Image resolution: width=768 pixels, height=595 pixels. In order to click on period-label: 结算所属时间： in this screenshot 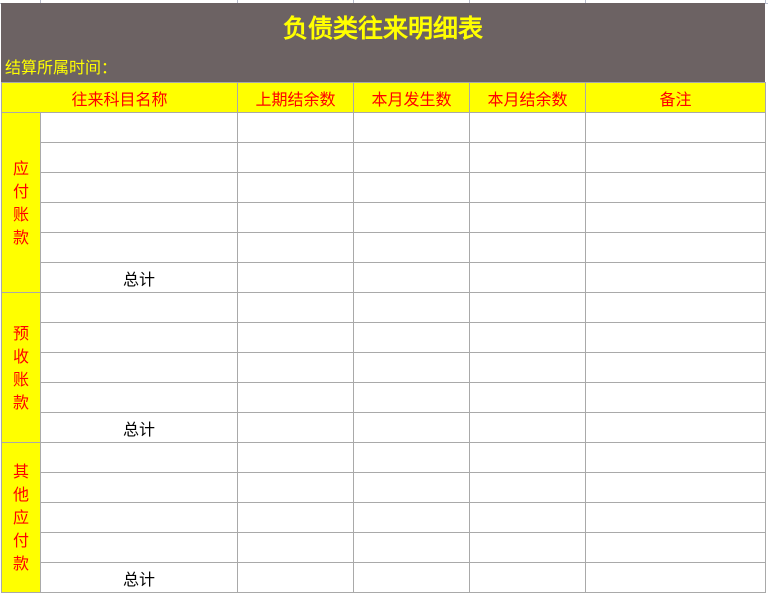, I will do `click(61, 67)`.